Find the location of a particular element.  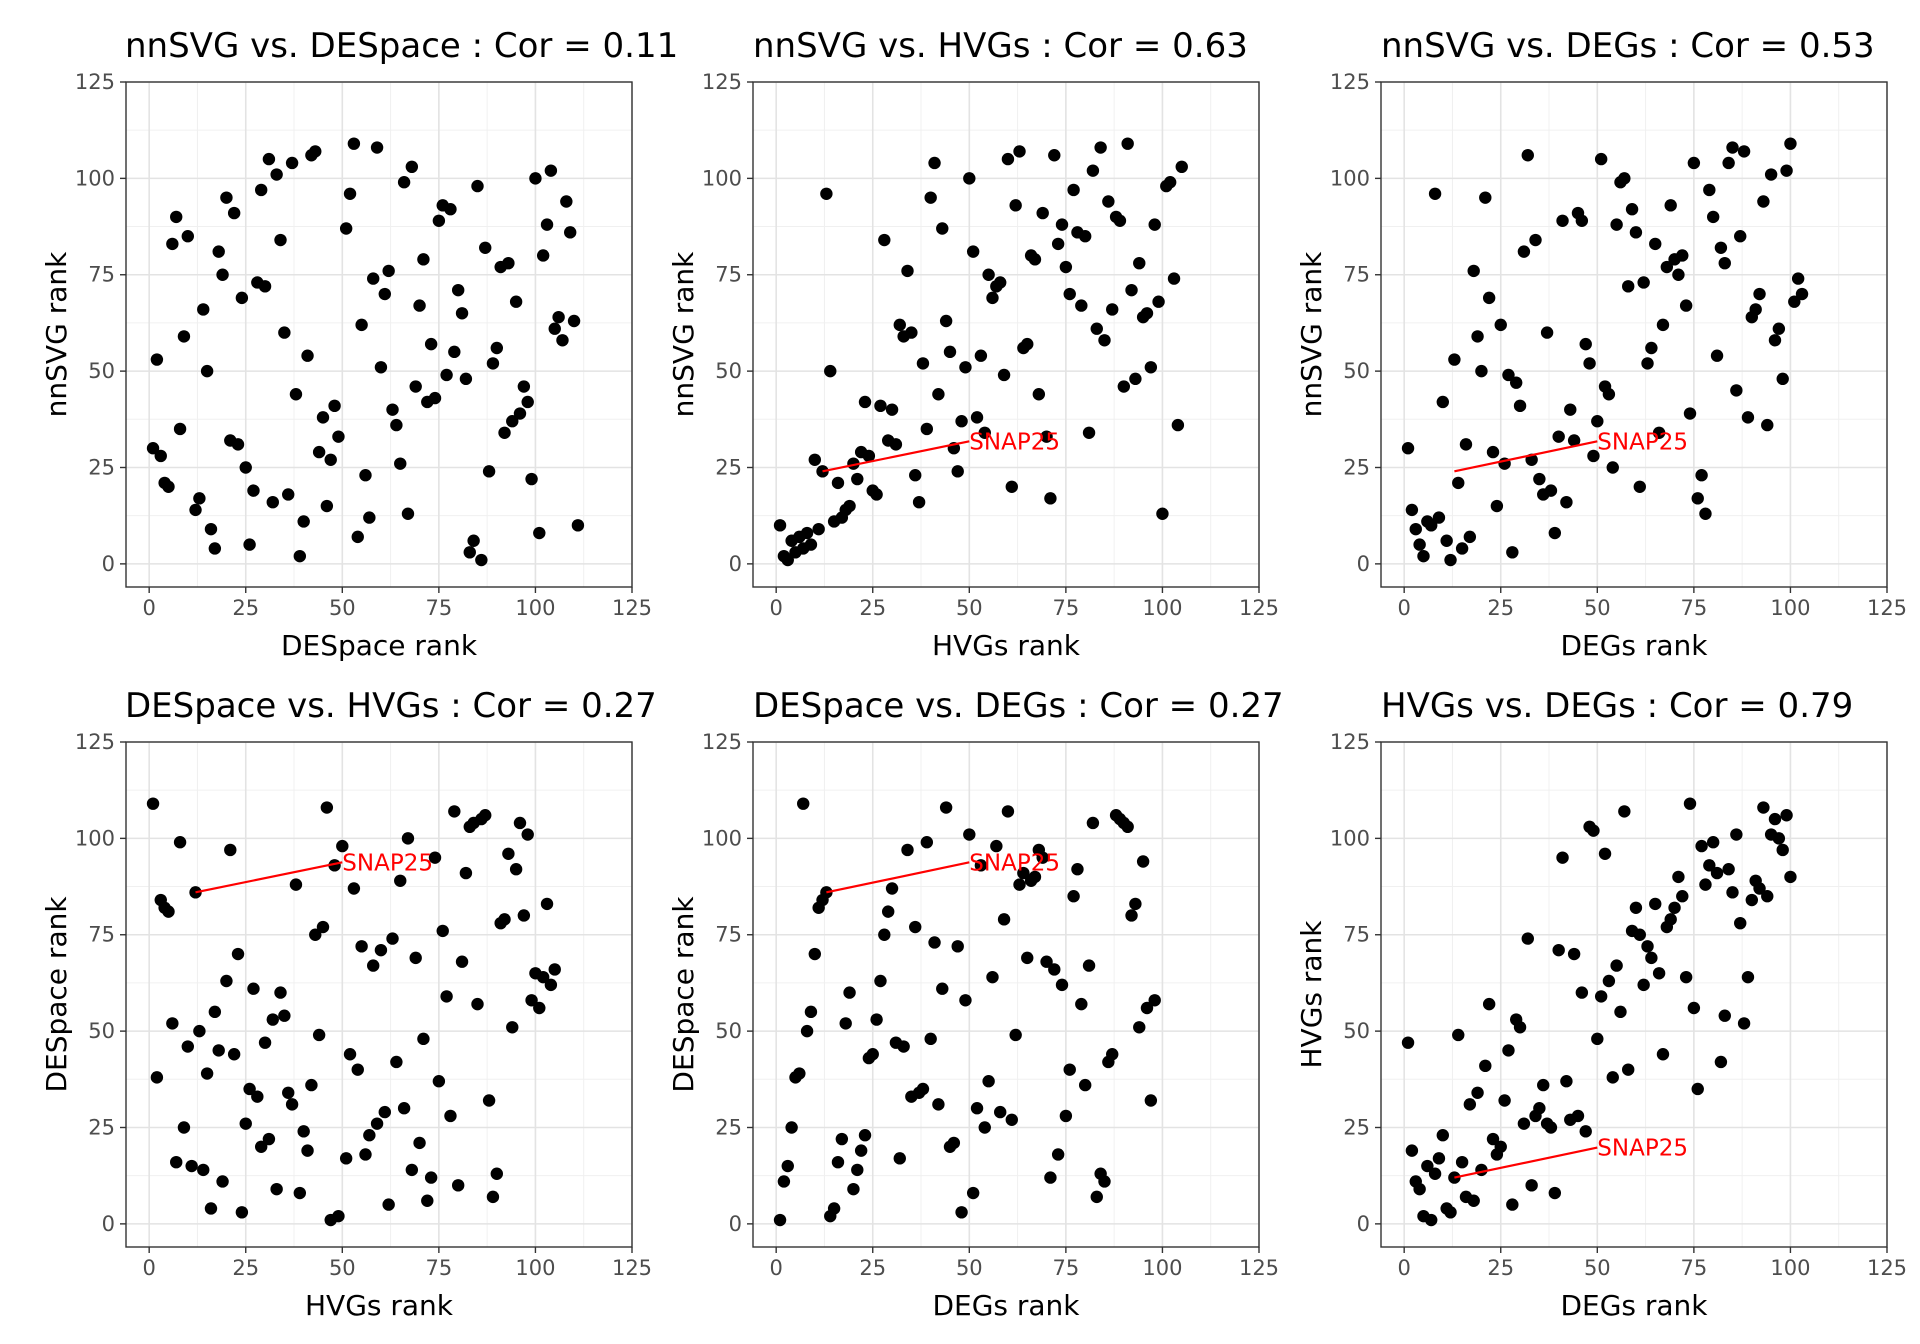

y-tick-label: 75 is located at coordinates (728, 275).